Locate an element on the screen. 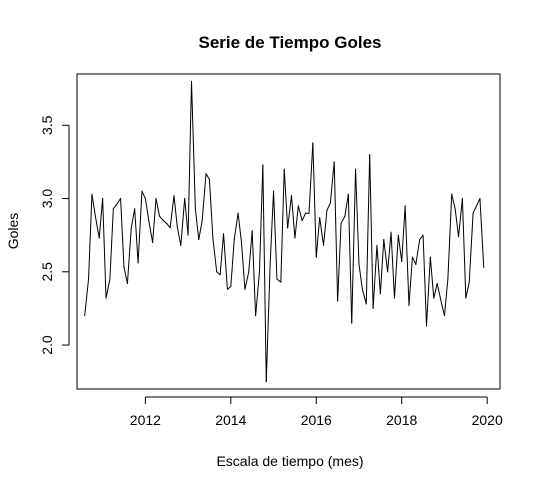 The image size is (540, 490). x-tick-label: 2020 is located at coordinates (487, 420).